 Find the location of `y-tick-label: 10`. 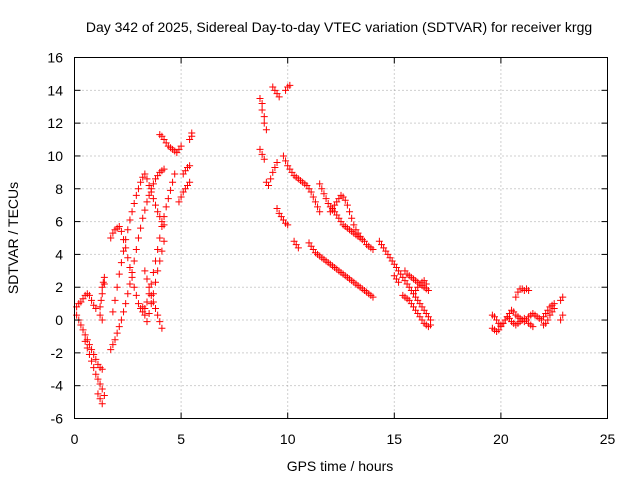

y-tick-label: 10 is located at coordinates (55, 156).